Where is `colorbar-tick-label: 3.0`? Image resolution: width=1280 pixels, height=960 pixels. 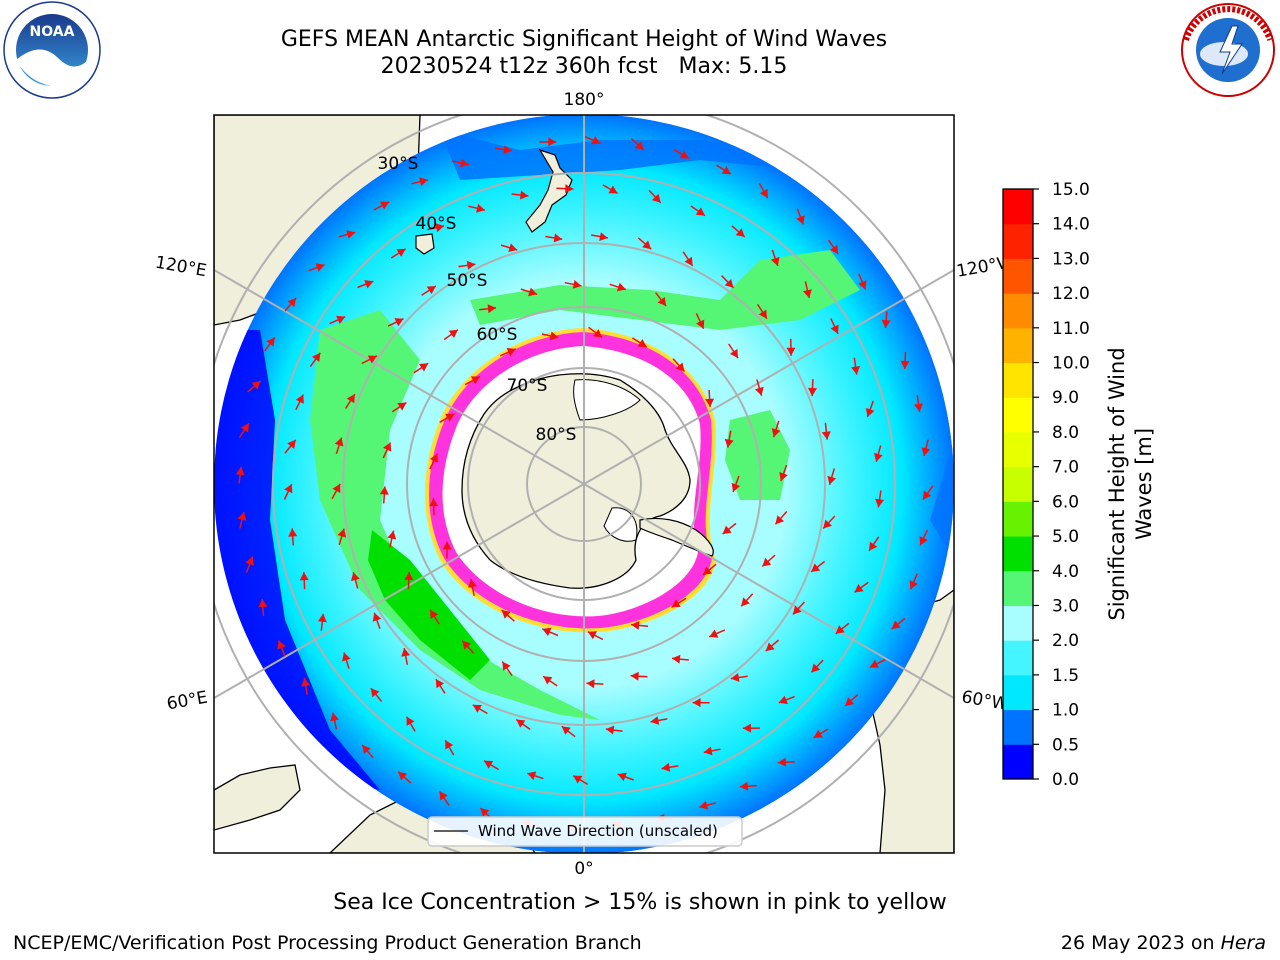
colorbar-tick-label: 3.0 is located at coordinates (1065, 606).